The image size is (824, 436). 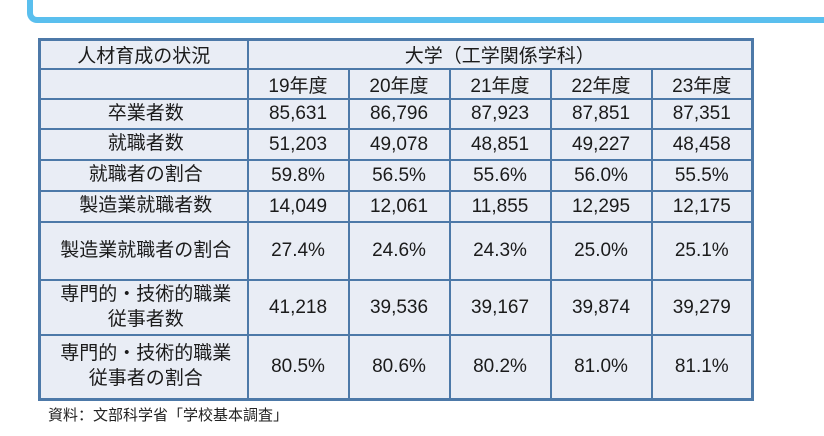 What do you see at coordinates (425, 11) in the screenshot?
I see `callout-box-bottom-edge` at bounding box center [425, 11].